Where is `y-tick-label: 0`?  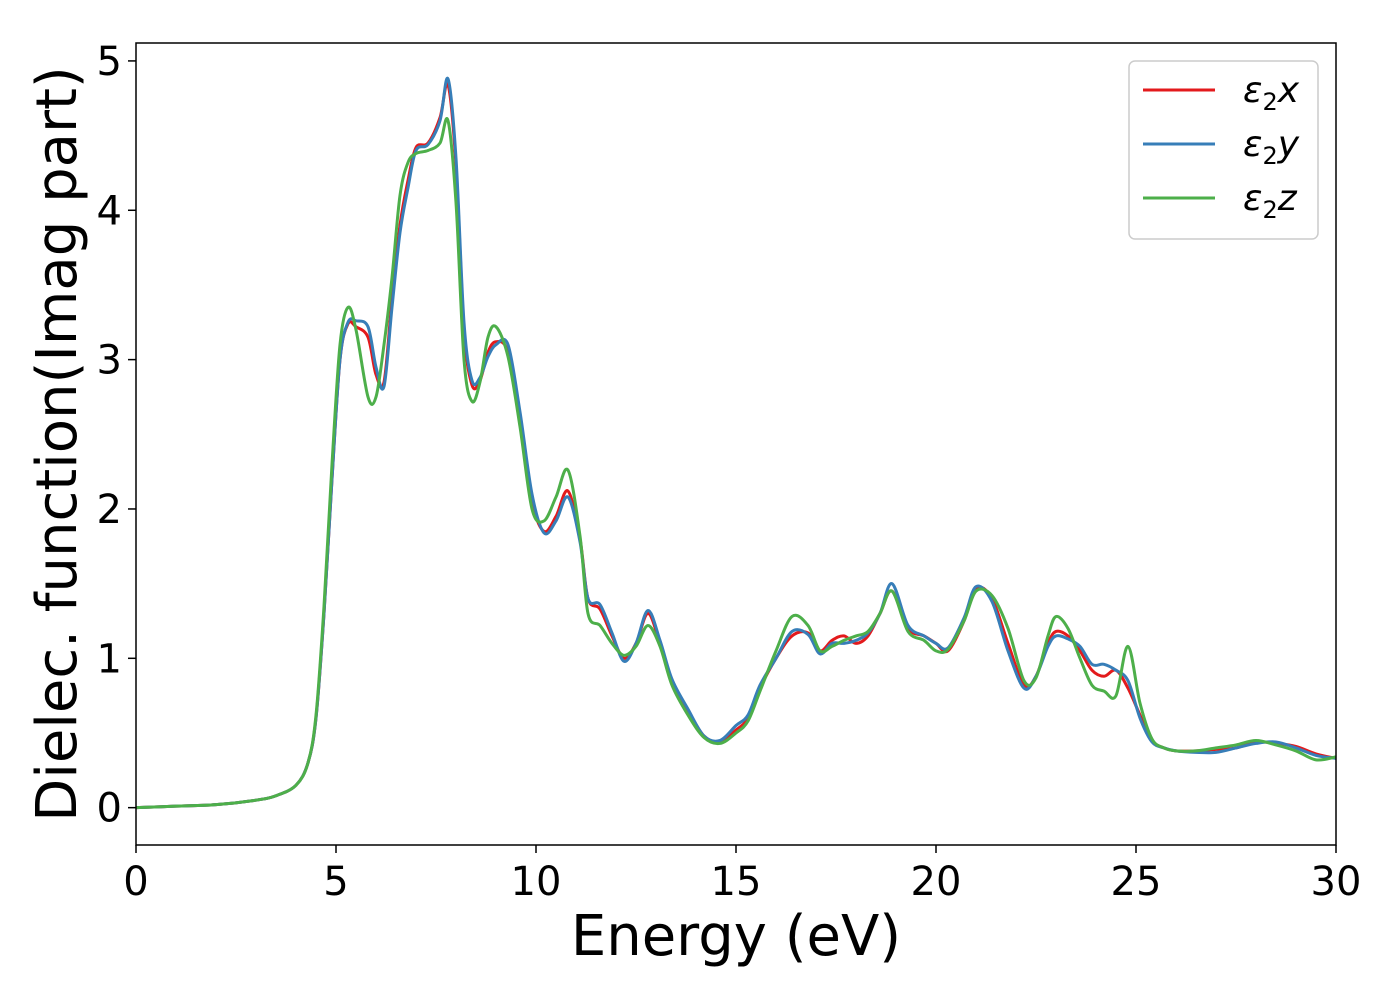
y-tick-label: 0 is located at coordinates (109, 809).